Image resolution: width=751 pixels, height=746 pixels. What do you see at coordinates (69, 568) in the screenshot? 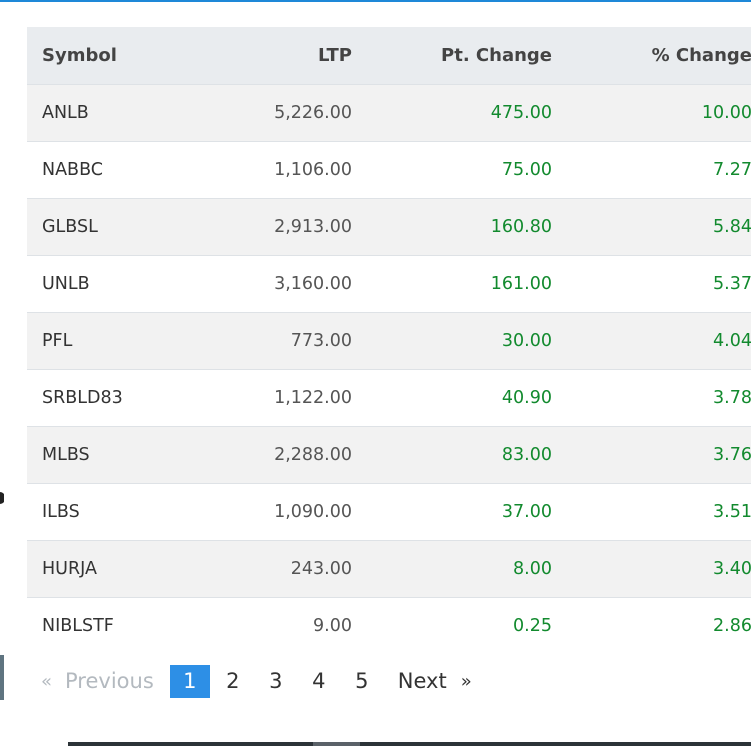
I see `cell-symbol: HURJA` at bounding box center [69, 568].